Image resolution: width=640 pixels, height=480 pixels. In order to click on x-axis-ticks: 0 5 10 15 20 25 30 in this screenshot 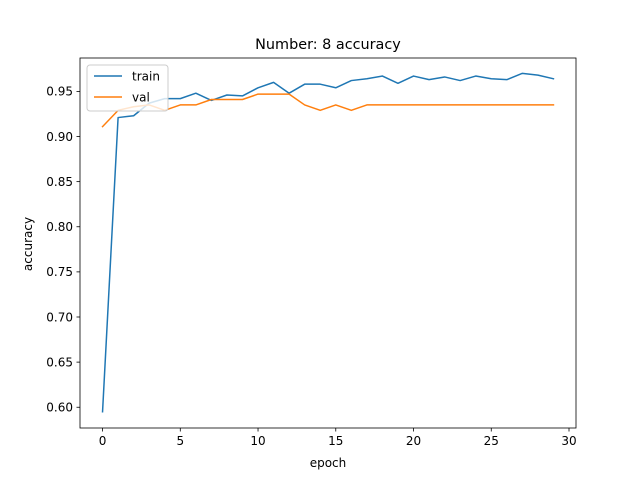, I will do `click(338, 438)`.